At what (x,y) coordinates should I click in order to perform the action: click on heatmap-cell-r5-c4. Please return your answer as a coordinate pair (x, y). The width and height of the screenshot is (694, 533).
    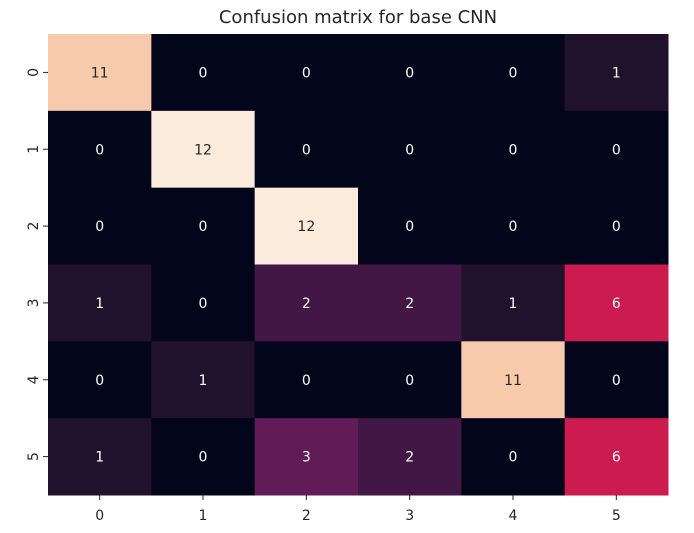
    Looking at the image, I should click on (513, 457).